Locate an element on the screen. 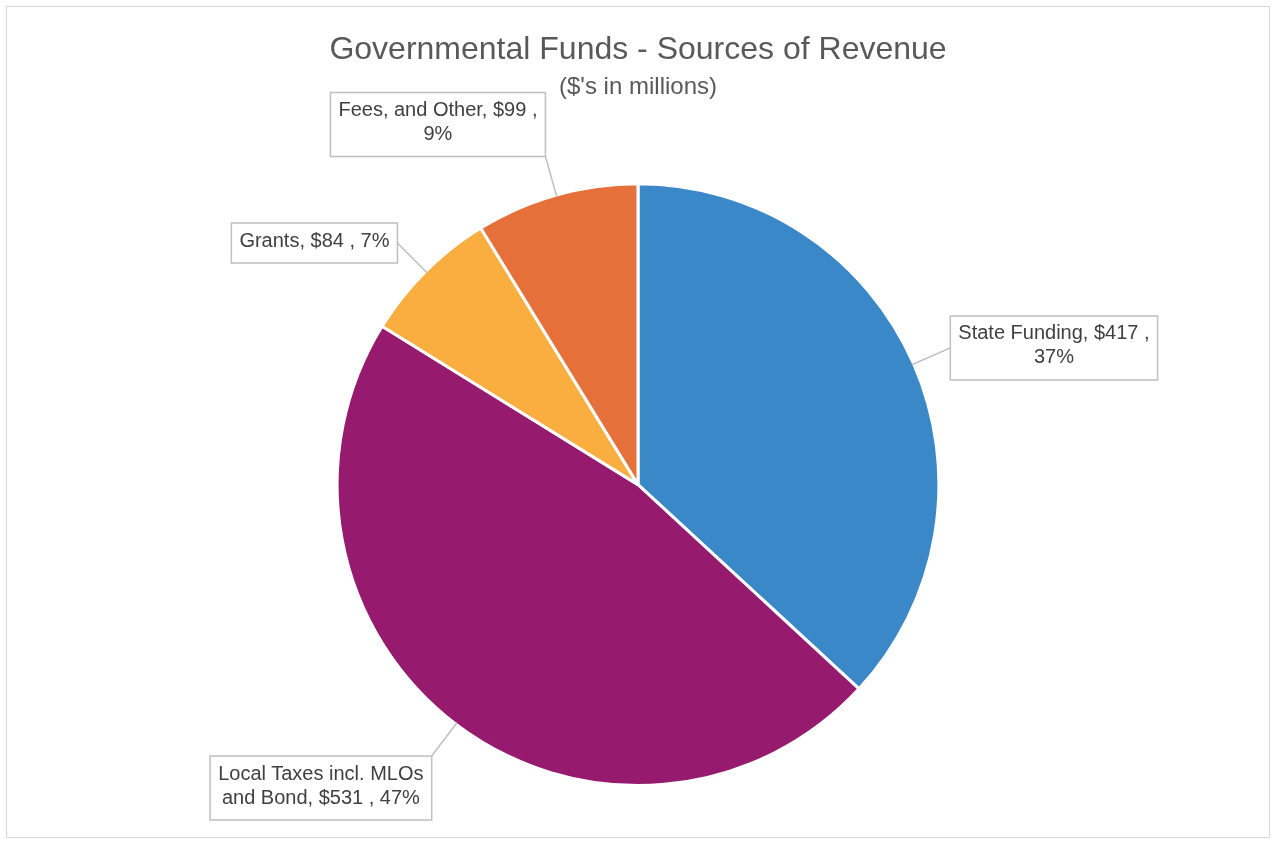 This screenshot has width=1275, height=843. slice-label: State Funding, $417 , 37% is located at coordinates (1054, 344).